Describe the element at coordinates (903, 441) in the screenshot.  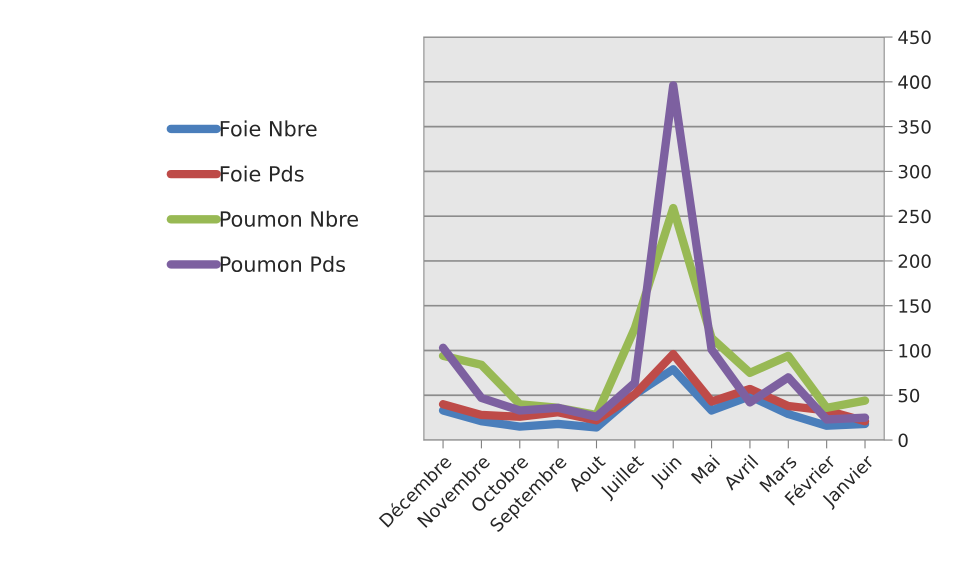
I see `y-tick-label: 0` at that location.